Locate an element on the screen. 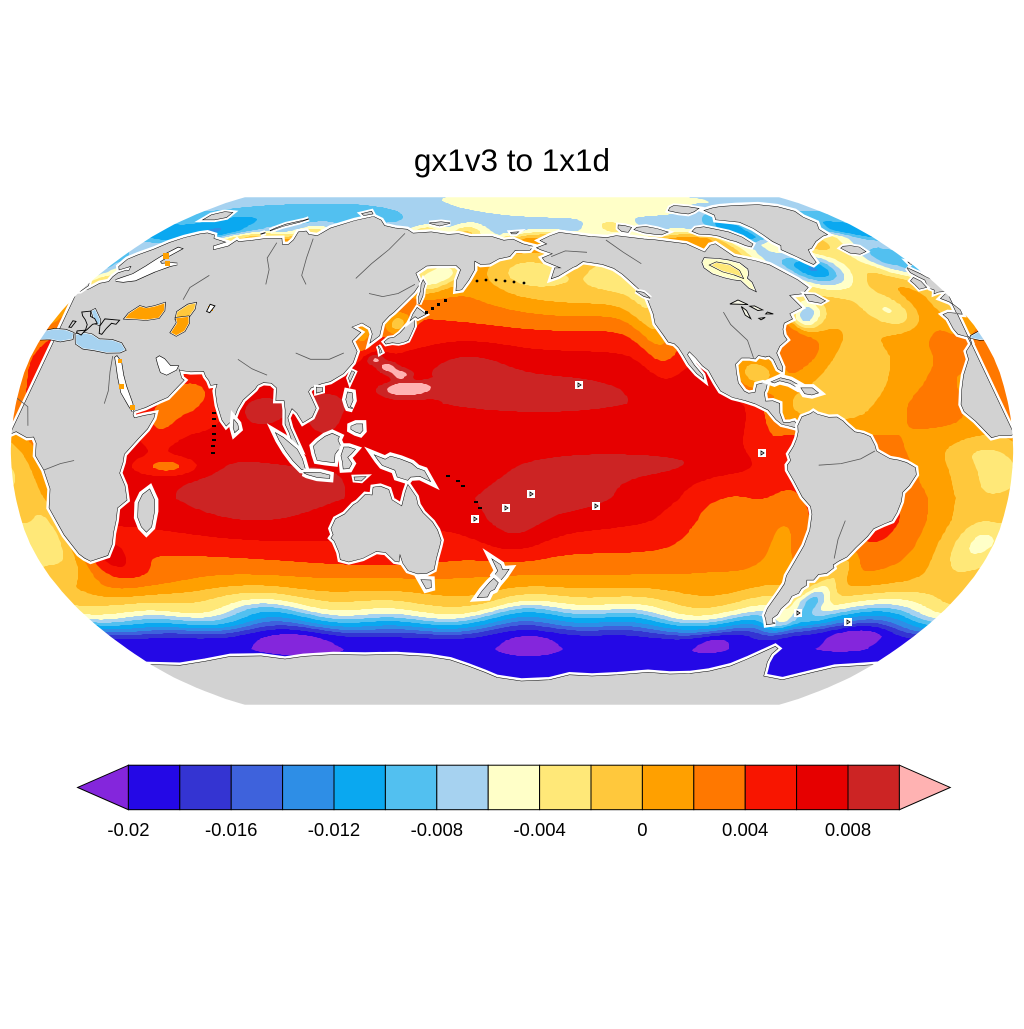 The width and height of the screenshot is (1024, 1029). svg-text: 0.008 is located at coordinates (848, 829).